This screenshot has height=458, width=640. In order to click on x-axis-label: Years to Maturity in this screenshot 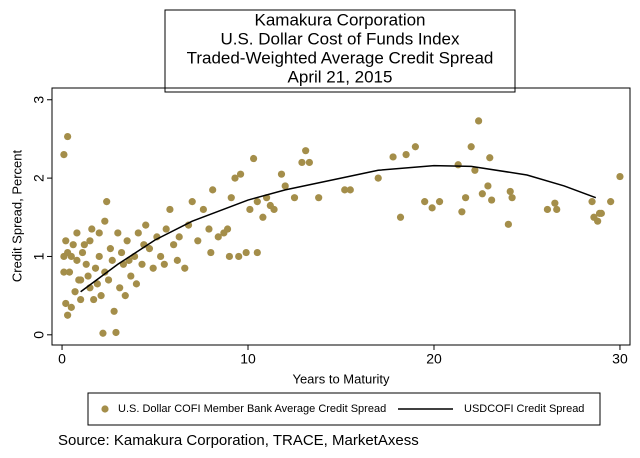, I will do `click(341, 378)`.